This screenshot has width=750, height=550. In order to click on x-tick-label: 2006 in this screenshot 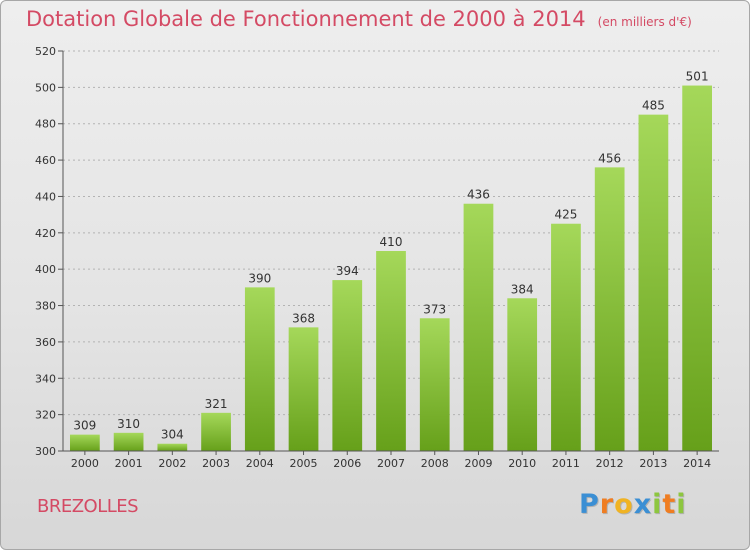, I will do `click(347, 463)`.